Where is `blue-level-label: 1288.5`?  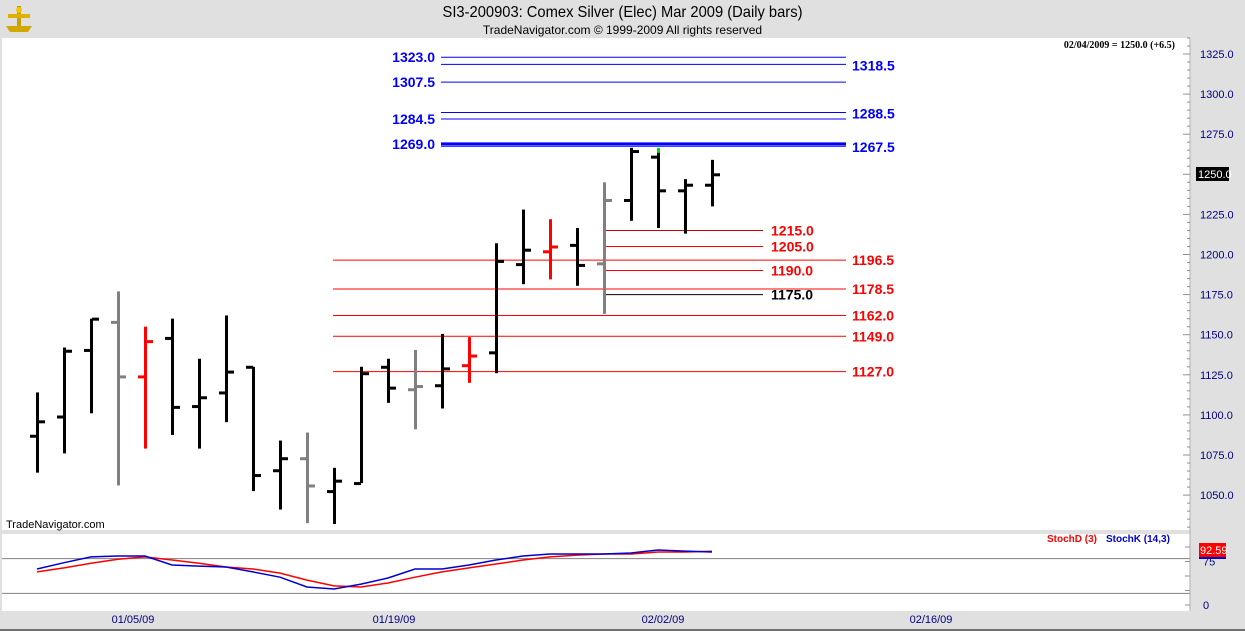 blue-level-label: 1288.5 is located at coordinates (873, 114).